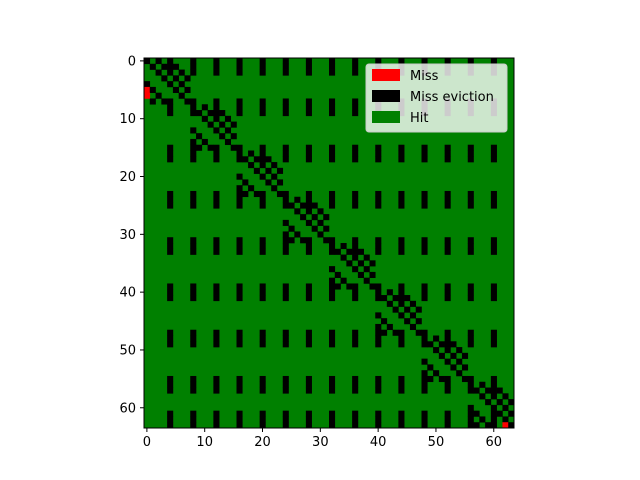 This screenshot has height=480, width=640. Describe the element at coordinates (386, 96) in the screenshot. I see `legend-swatch-miss-eviction` at that location.